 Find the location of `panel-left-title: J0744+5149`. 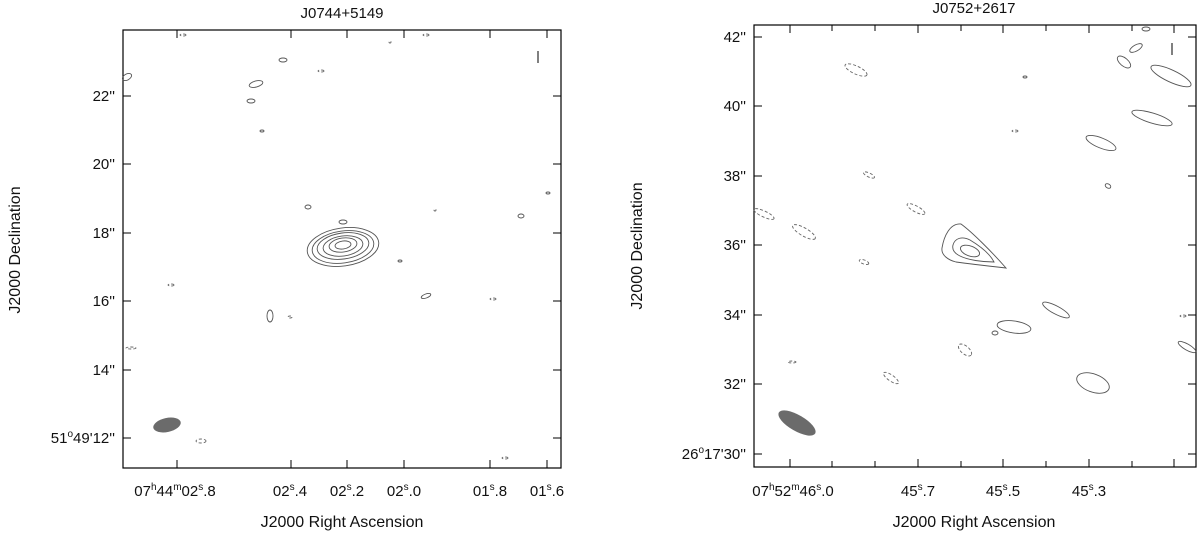

panel-left-title: J0744+5149 is located at coordinates (342, 13).